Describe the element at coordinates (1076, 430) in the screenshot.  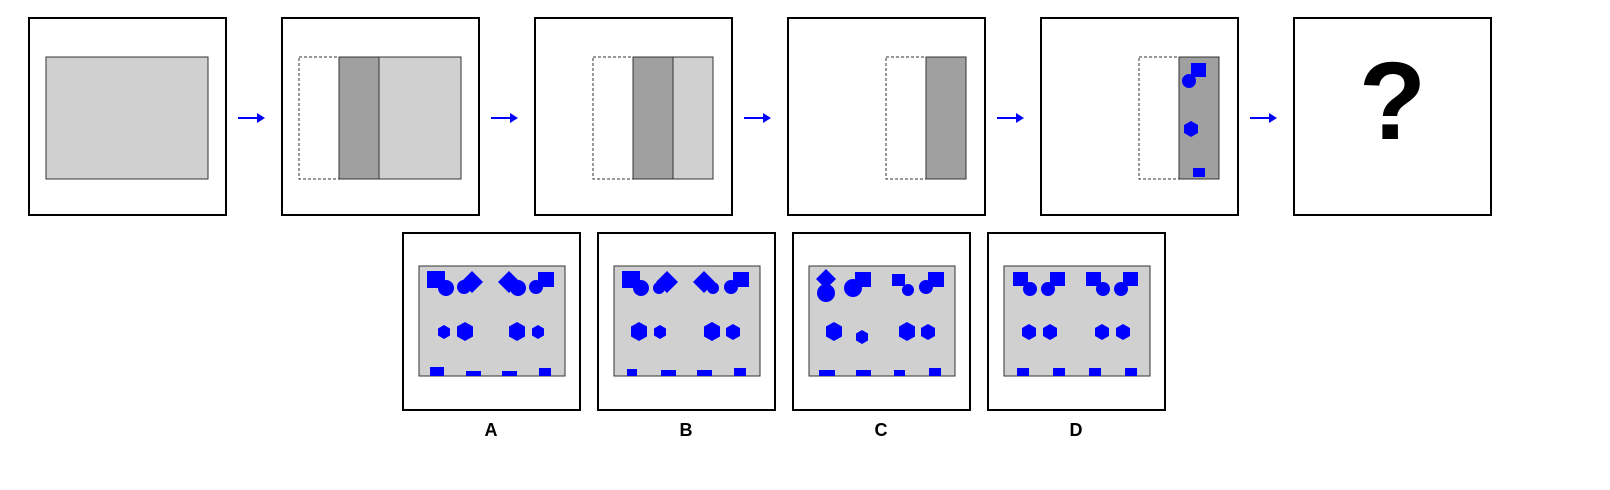
I see `option-d-label: D` at that location.